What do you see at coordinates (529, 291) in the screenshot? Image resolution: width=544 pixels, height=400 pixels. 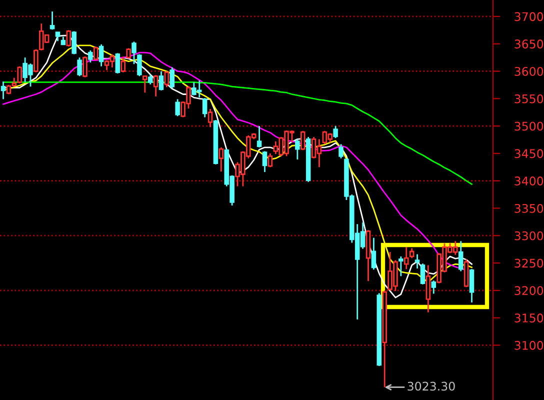 I see `y-tick-label: 3200` at bounding box center [529, 291].